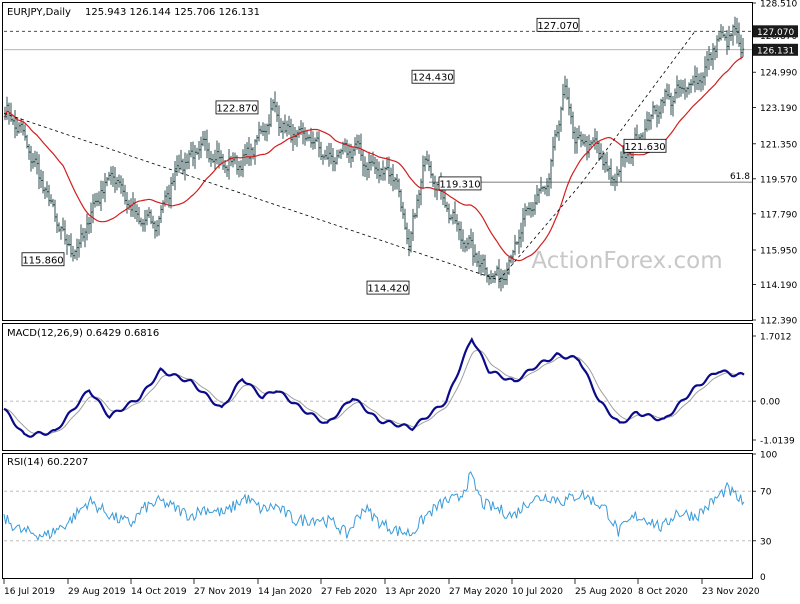 This screenshot has height=604, width=800. I want to click on price-ohlc: 125.943 126.144 125.706 126.131, so click(172, 12).